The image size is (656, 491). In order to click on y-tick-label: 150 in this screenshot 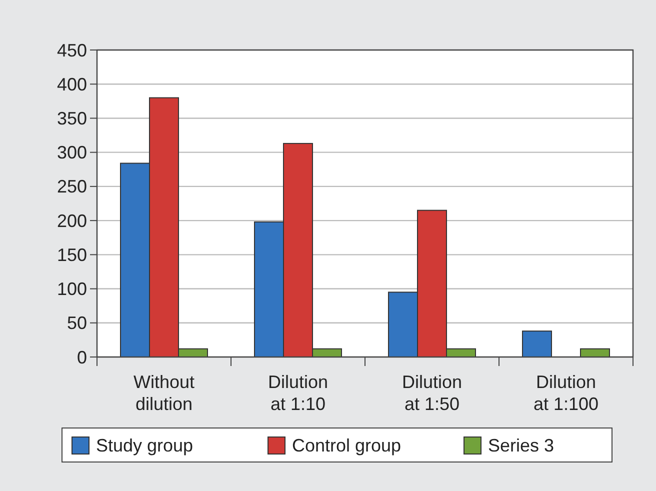, I will do `click(71, 254)`.